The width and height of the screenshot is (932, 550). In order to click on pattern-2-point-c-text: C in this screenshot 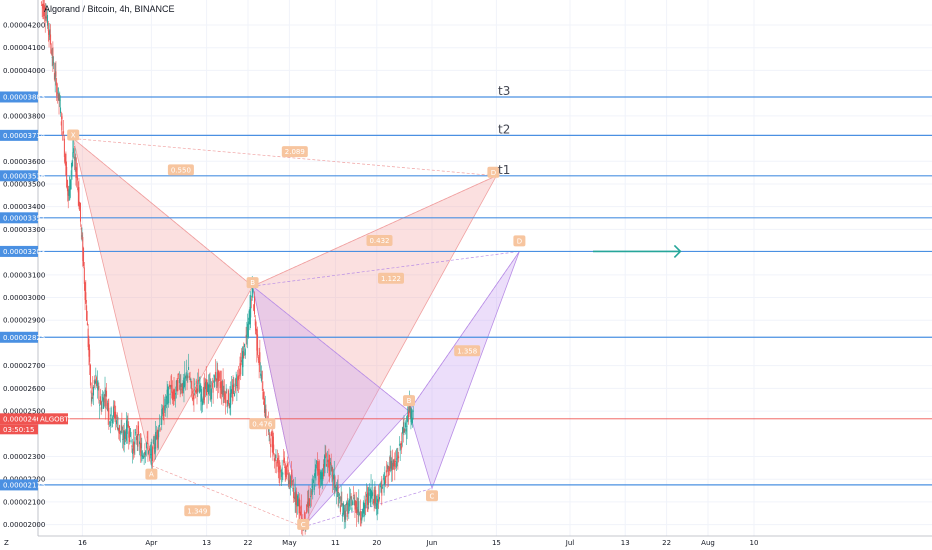, I will do `click(432, 496)`.